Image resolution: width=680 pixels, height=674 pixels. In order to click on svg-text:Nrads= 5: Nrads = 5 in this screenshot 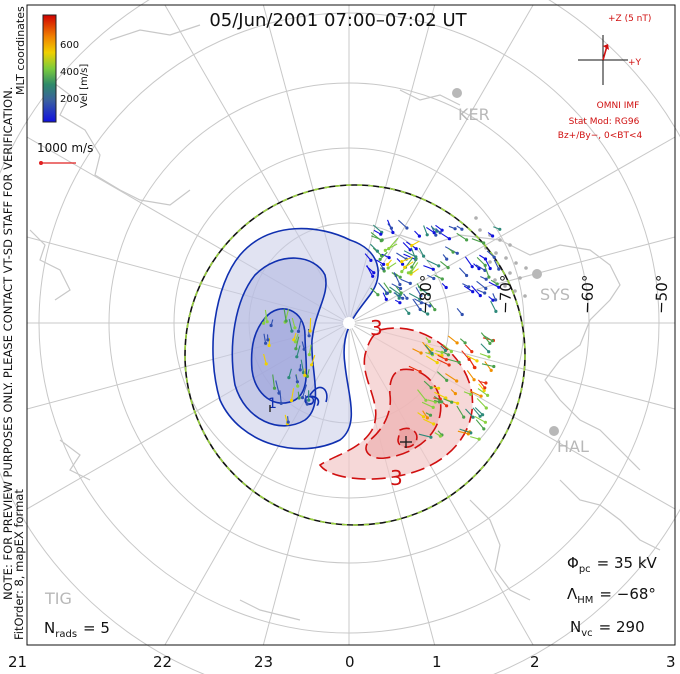, I will do `click(77, 629)`.